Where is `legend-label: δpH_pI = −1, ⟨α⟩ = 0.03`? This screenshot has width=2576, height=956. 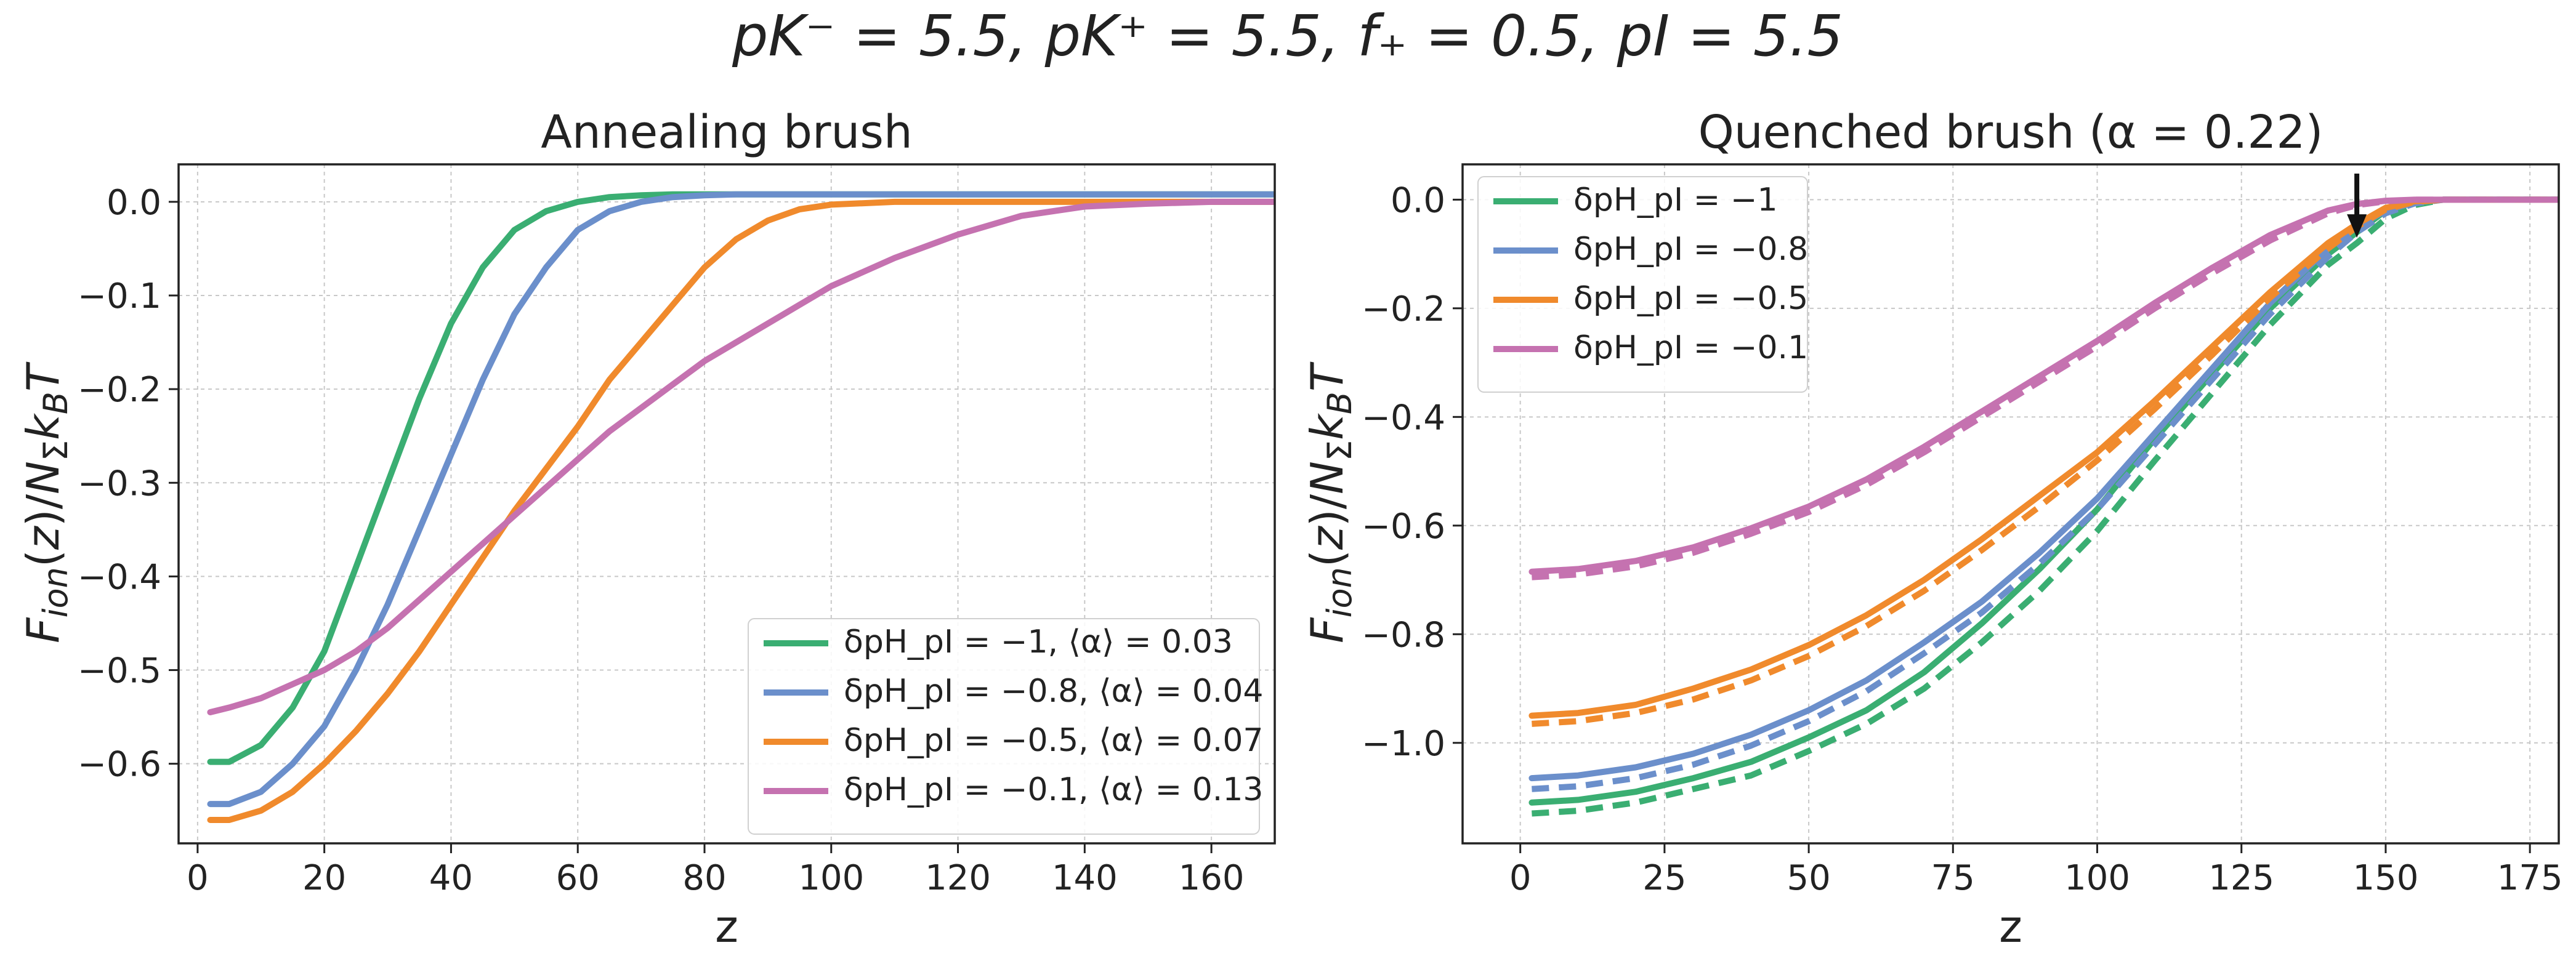
legend-label: δpH_pI = −1, ⟨α⟩ = 0.03 is located at coordinates (1038, 642).